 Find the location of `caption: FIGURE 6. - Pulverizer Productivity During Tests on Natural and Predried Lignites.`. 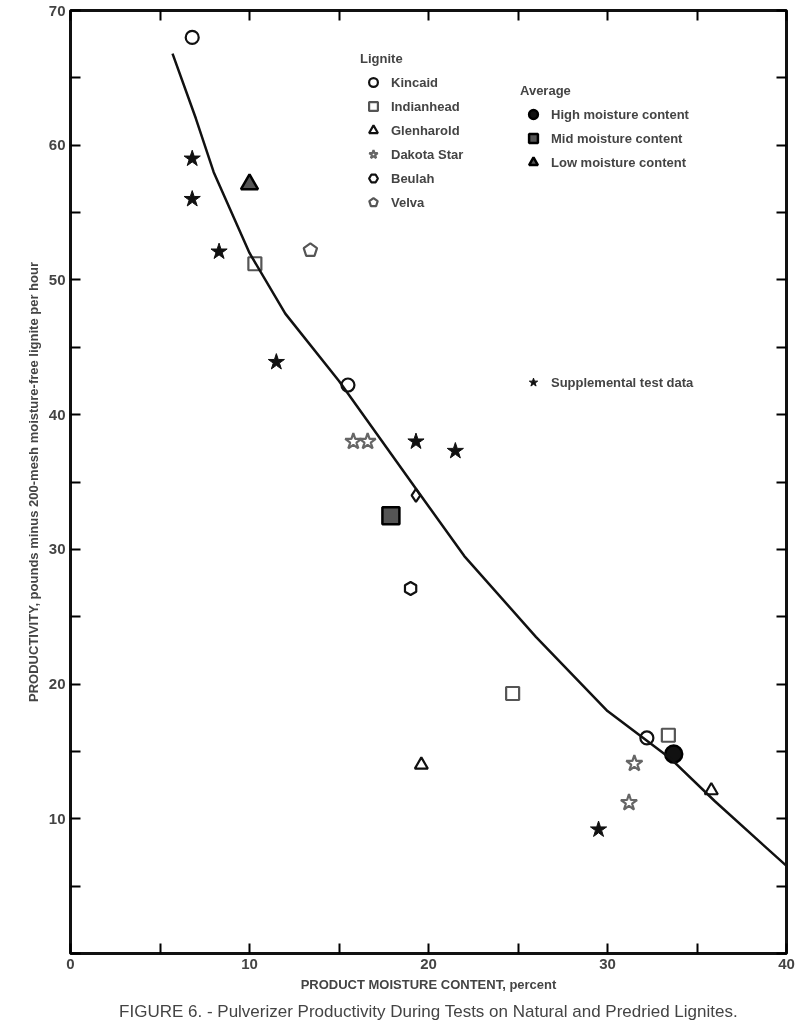

caption: FIGURE 6. - Pulverizer Productivity During Tests on Natural and Predried Lignites. is located at coordinates (428, 1011).